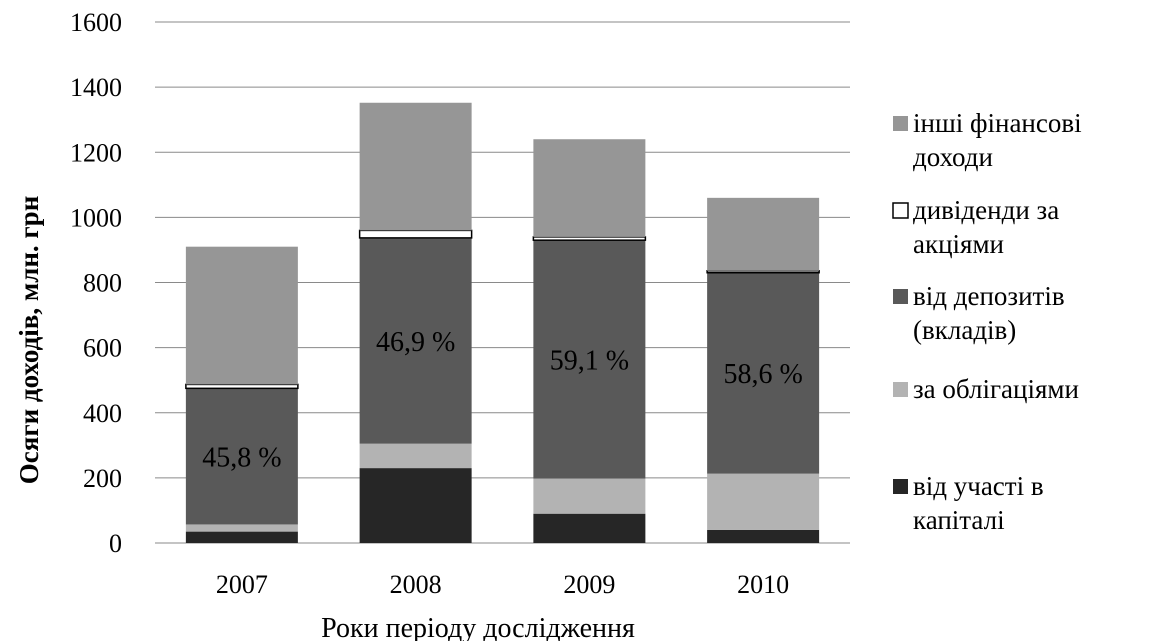  I want to click on y-tick-label: 200, so click(102, 478).